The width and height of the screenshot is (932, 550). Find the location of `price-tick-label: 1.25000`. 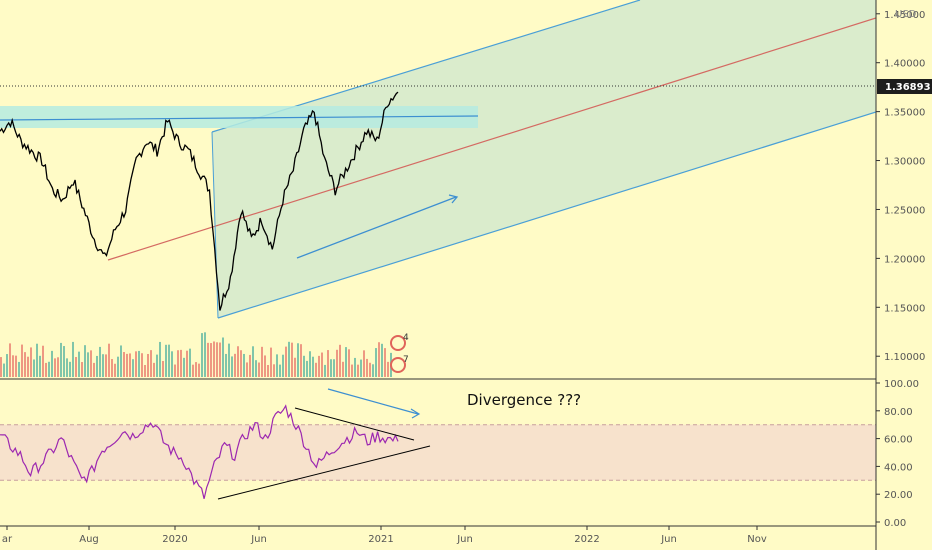

price-tick-label: 1.25000 is located at coordinates (904, 210).